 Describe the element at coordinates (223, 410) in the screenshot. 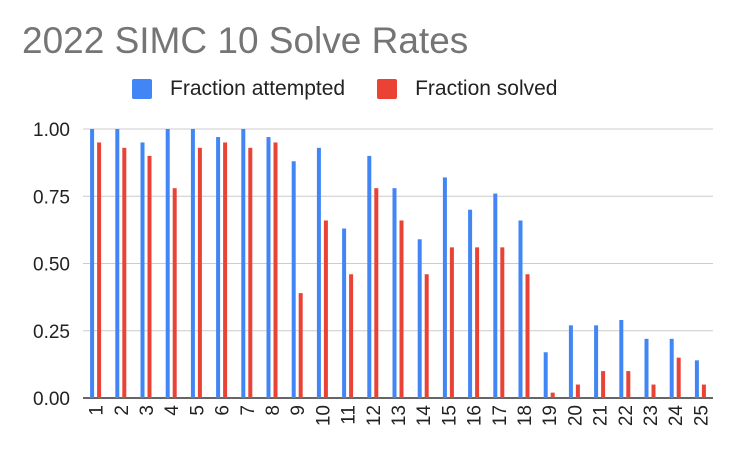

I see `x-tick-label: 6` at that location.